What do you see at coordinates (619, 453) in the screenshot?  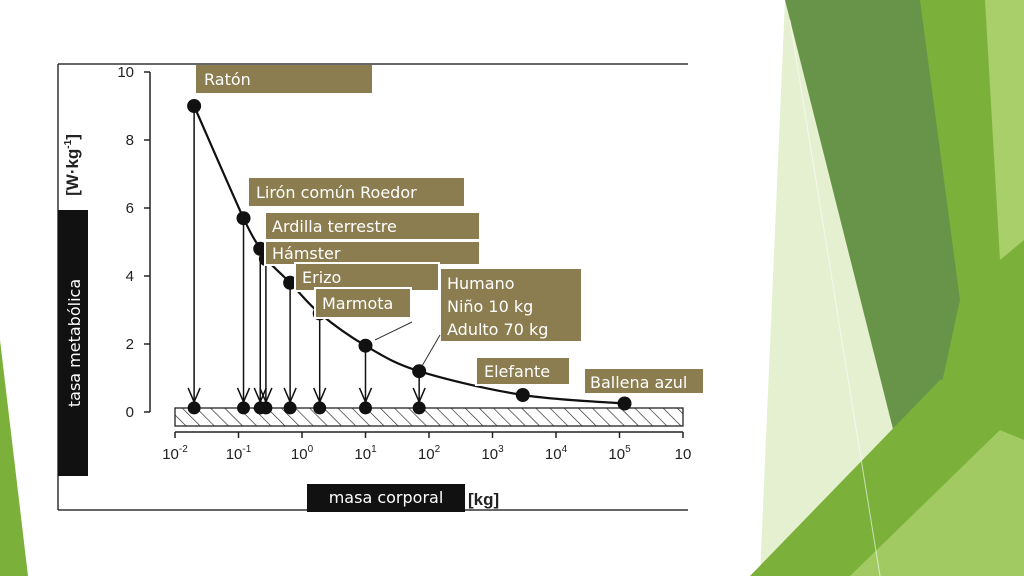 I see `x-tick-label: 10⁵` at bounding box center [619, 453].